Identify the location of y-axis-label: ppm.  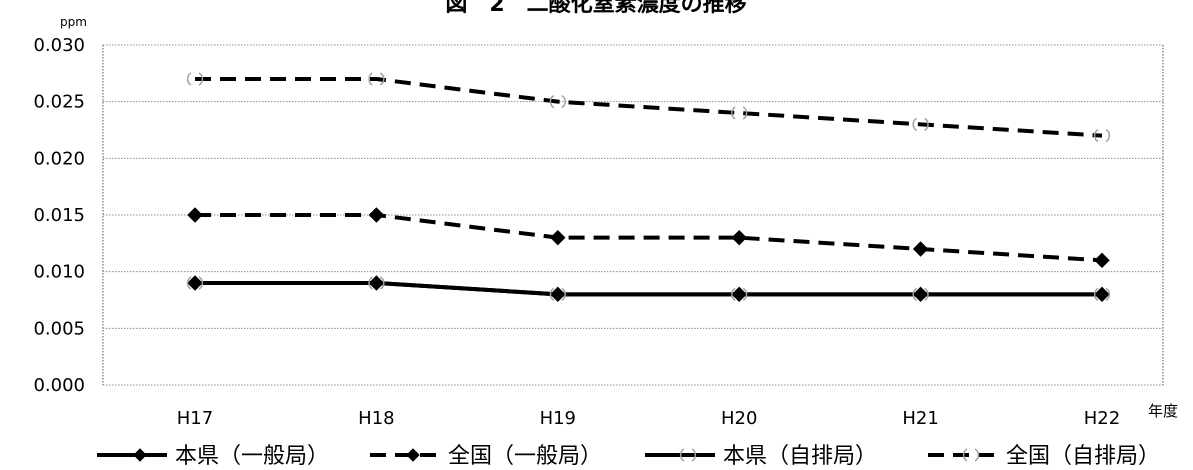
(73, 22).